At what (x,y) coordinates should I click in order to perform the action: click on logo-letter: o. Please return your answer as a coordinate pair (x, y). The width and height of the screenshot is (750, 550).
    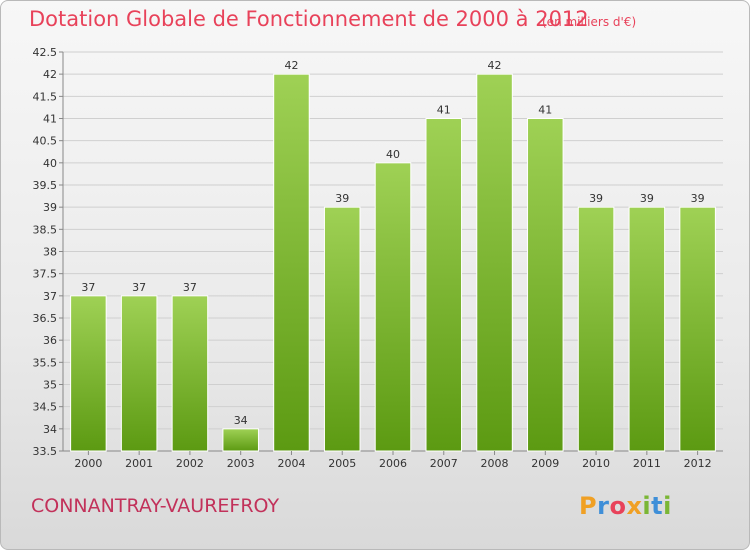
    Looking at the image, I should click on (618, 506).